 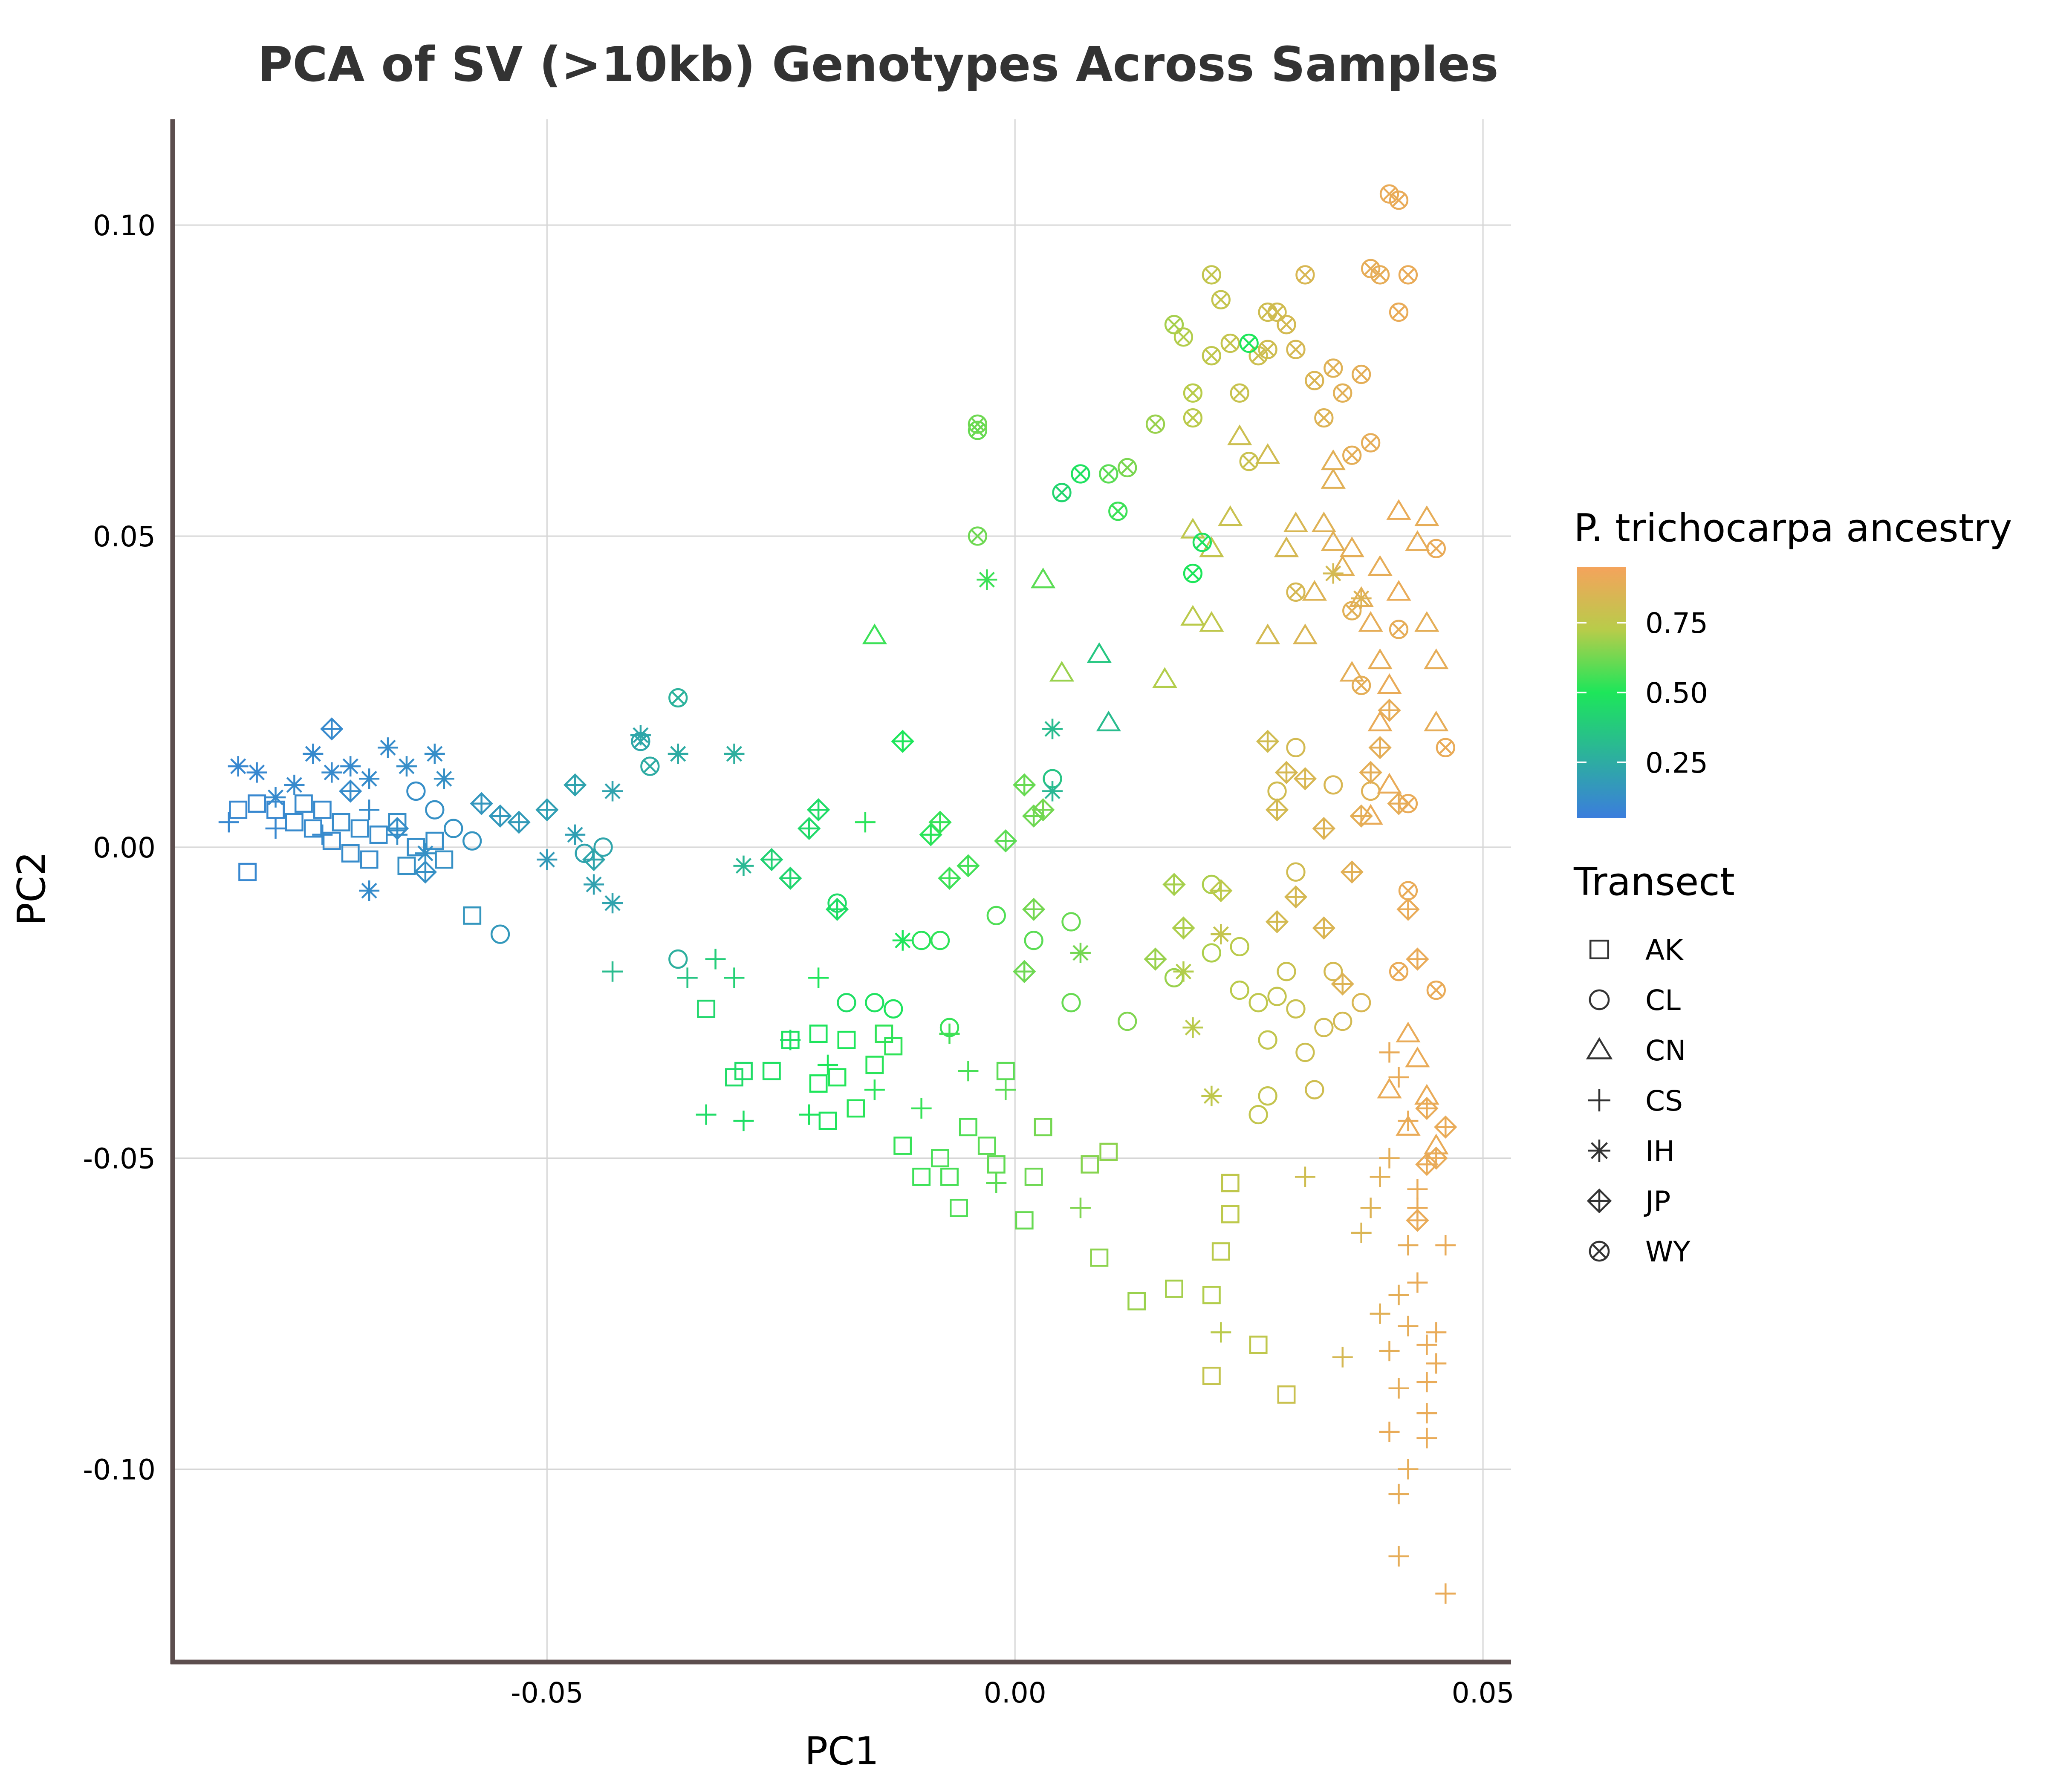 I want to click on shape-legend-label: JP, so click(x=1657, y=1201).